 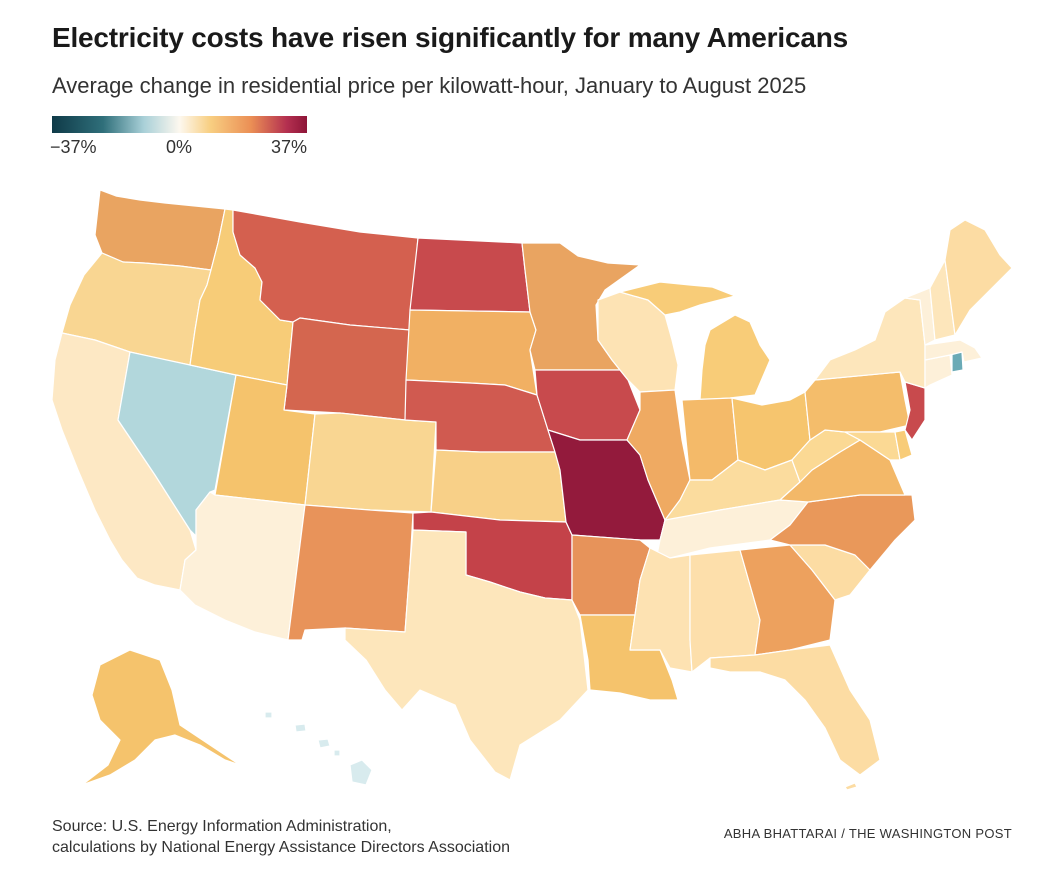 I want to click on legend-mid-label: 0%, so click(x=179, y=147).